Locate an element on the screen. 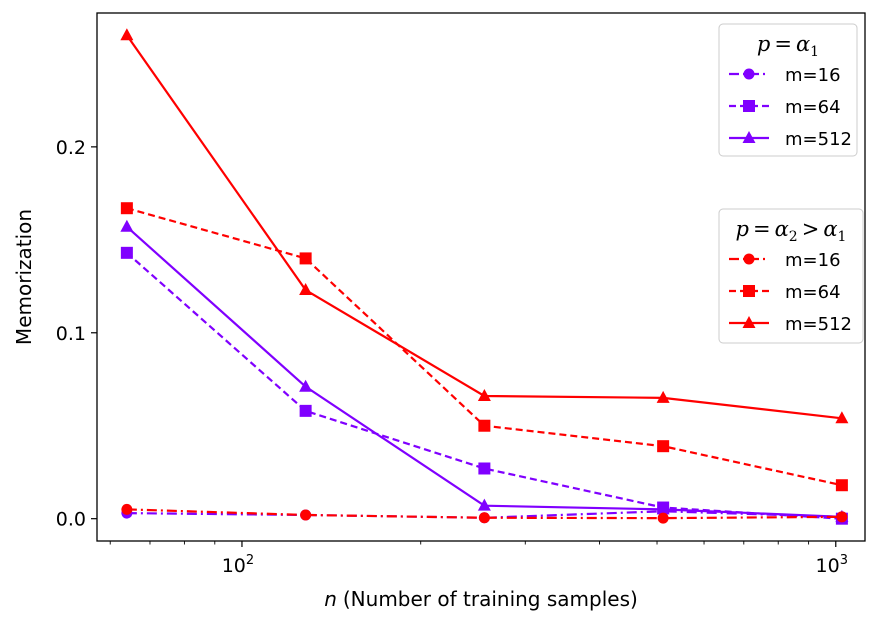 This screenshot has height=624, width=896. x-tick-label-exponent: 3 is located at coordinates (844, 560).